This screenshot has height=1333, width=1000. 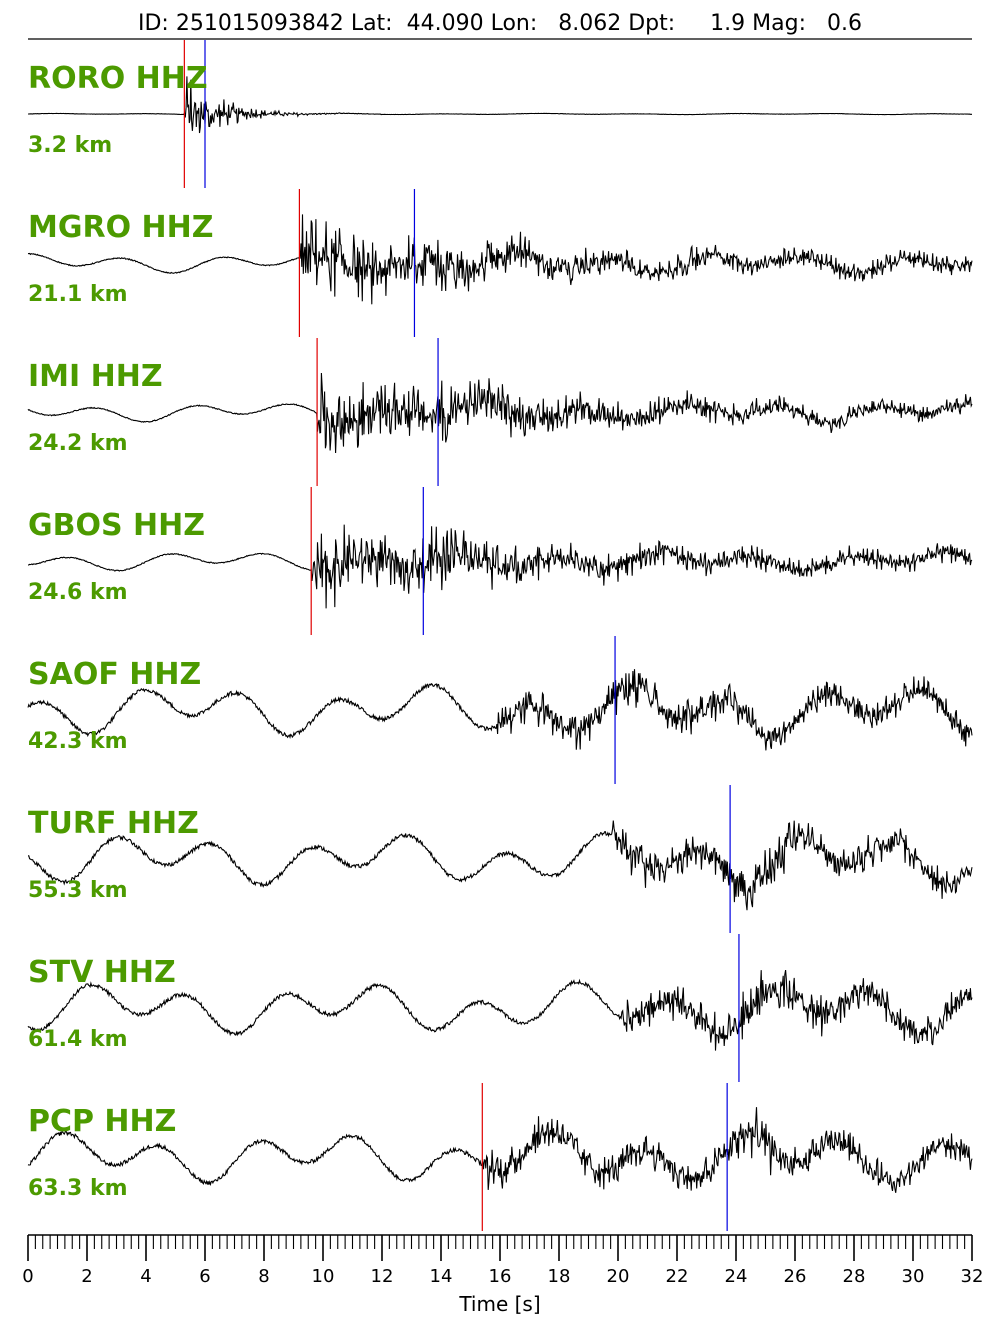 What do you see at coordinates (913, 1276) in the screenshot?
I see `x-tick-label: 30` at bounding box center [913, 1276].